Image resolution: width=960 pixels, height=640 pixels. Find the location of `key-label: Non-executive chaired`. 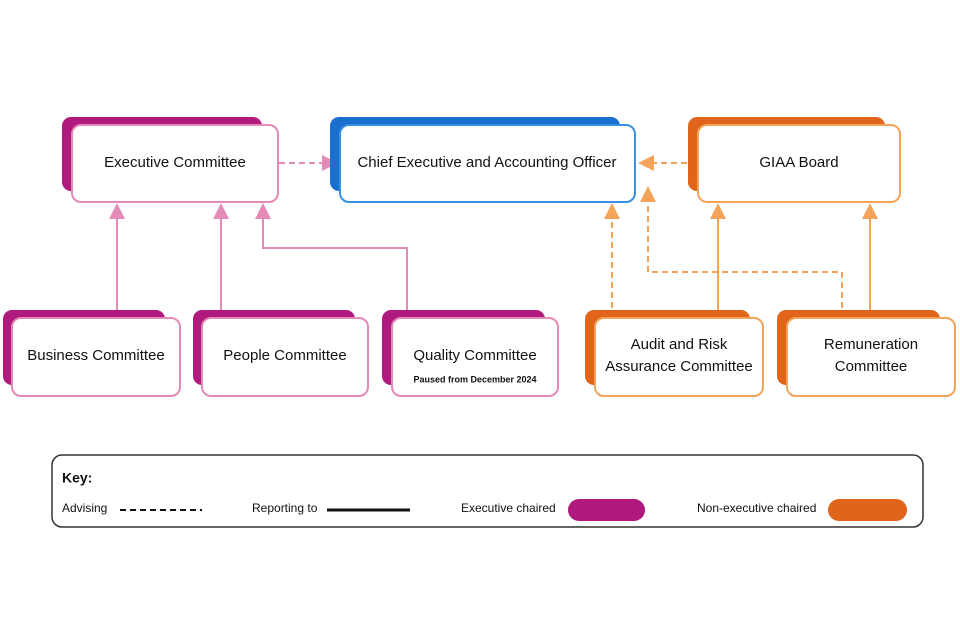

key-label: Non-executive chaired is located at coordinates (756, 508).